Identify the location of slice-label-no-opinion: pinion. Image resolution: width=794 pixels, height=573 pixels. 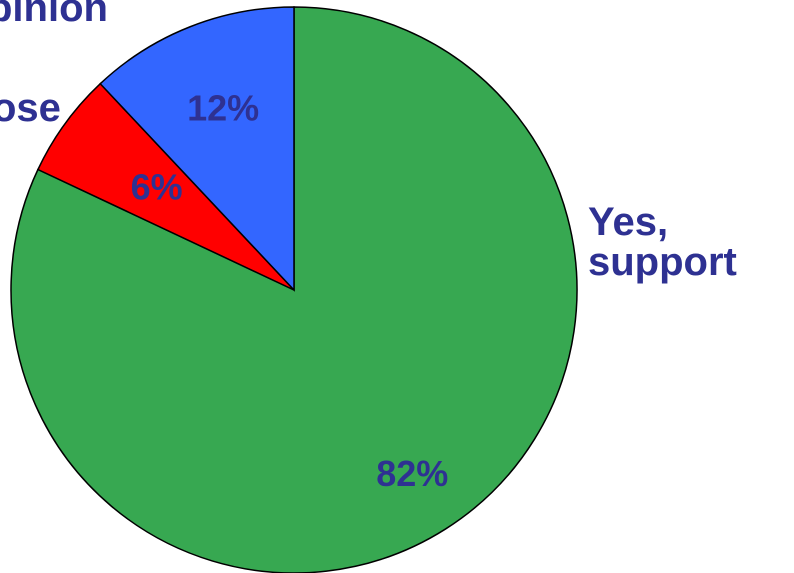
(54, 15).